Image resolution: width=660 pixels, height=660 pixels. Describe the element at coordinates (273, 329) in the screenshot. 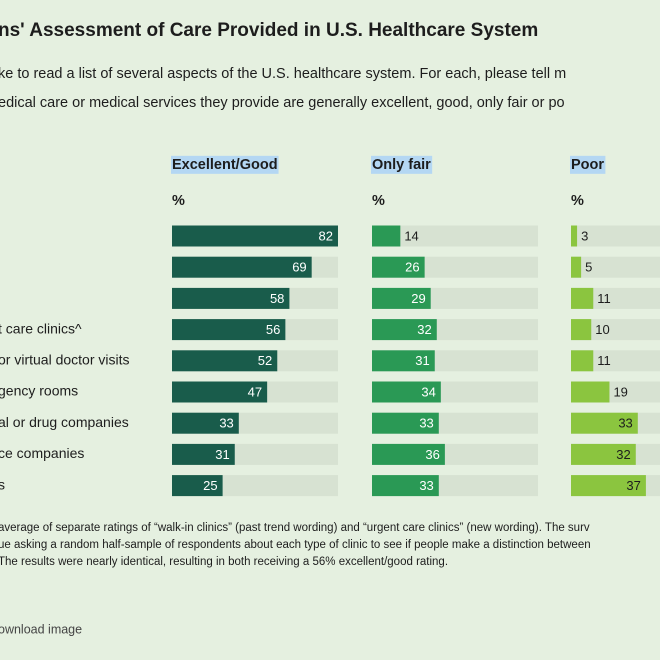

I see `value-label: 56` at that location.